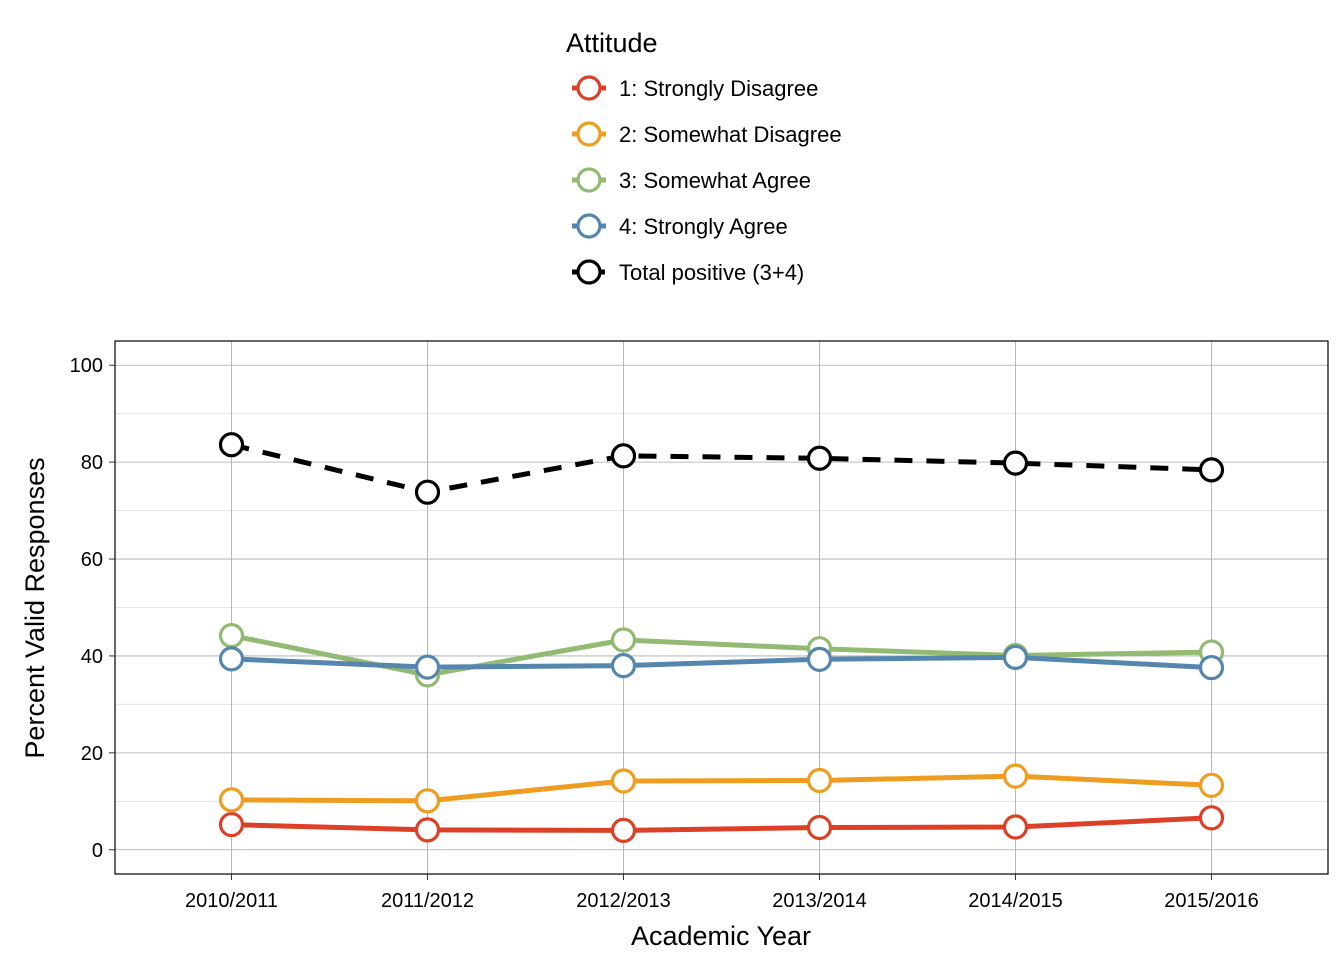  Describe the element at coordinates (730, 134) in the screenshot. I see `legend-label: 2: Somewhat Disagree` at that location.